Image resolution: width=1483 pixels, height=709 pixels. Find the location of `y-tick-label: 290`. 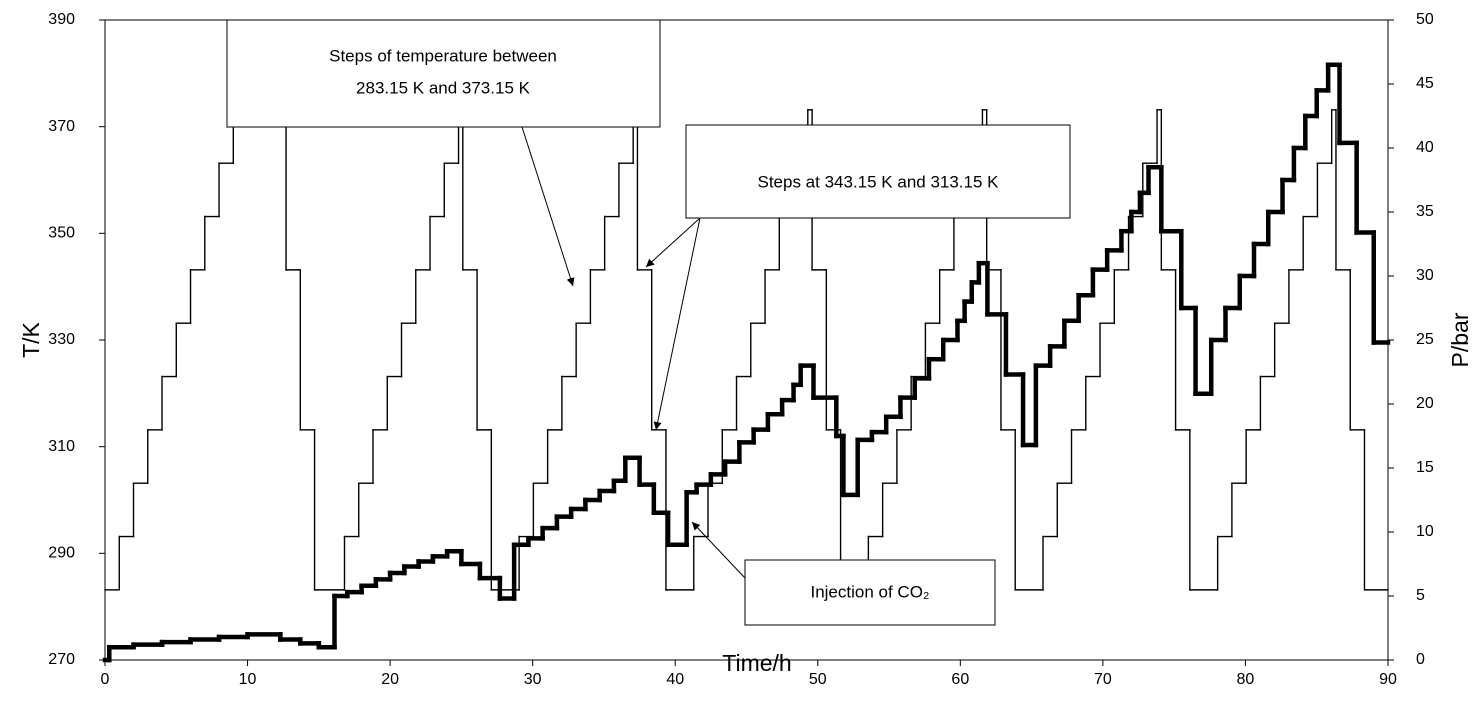

y-tick-label: 290 is located at coordinates (61, 553).